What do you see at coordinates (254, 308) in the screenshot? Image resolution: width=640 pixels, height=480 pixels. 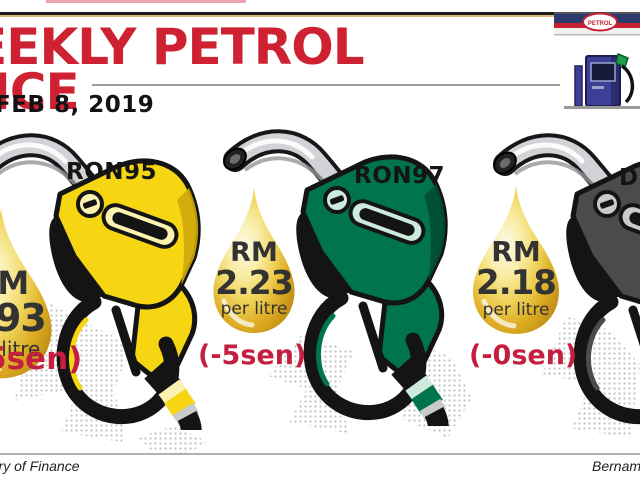 I see `unit-ron97: per litre` at bounding box center [254, 308].